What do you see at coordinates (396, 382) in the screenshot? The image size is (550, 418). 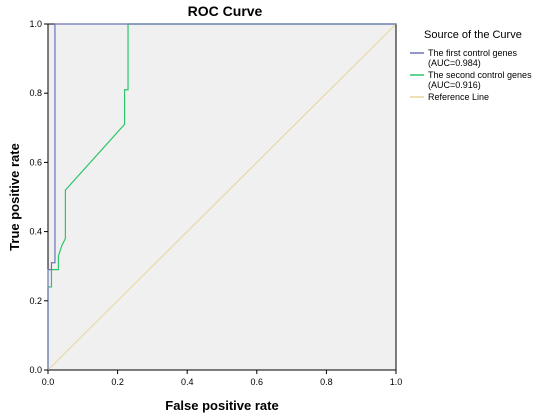 I see `x-tick-label: 1.0` at bounding box center [396, 382].